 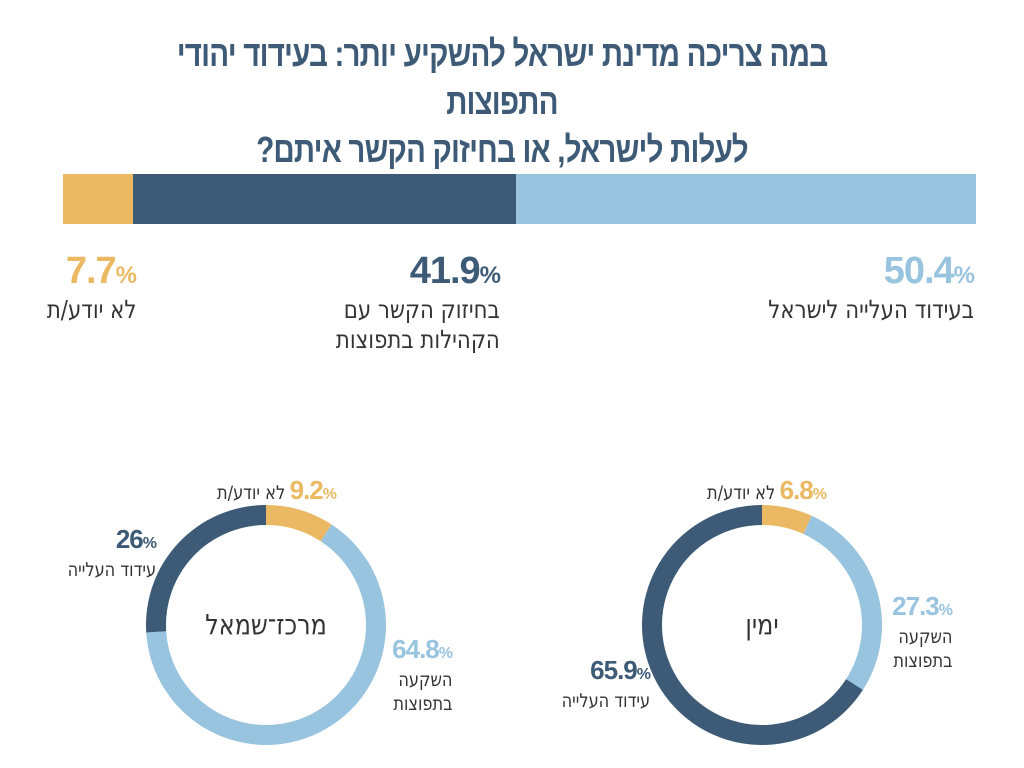 What do you see at coordinates (111, 570) in the screenshot?
I see `donut-left-text-aliyah: עידוד העלייה` at bounding box center [111, 570].